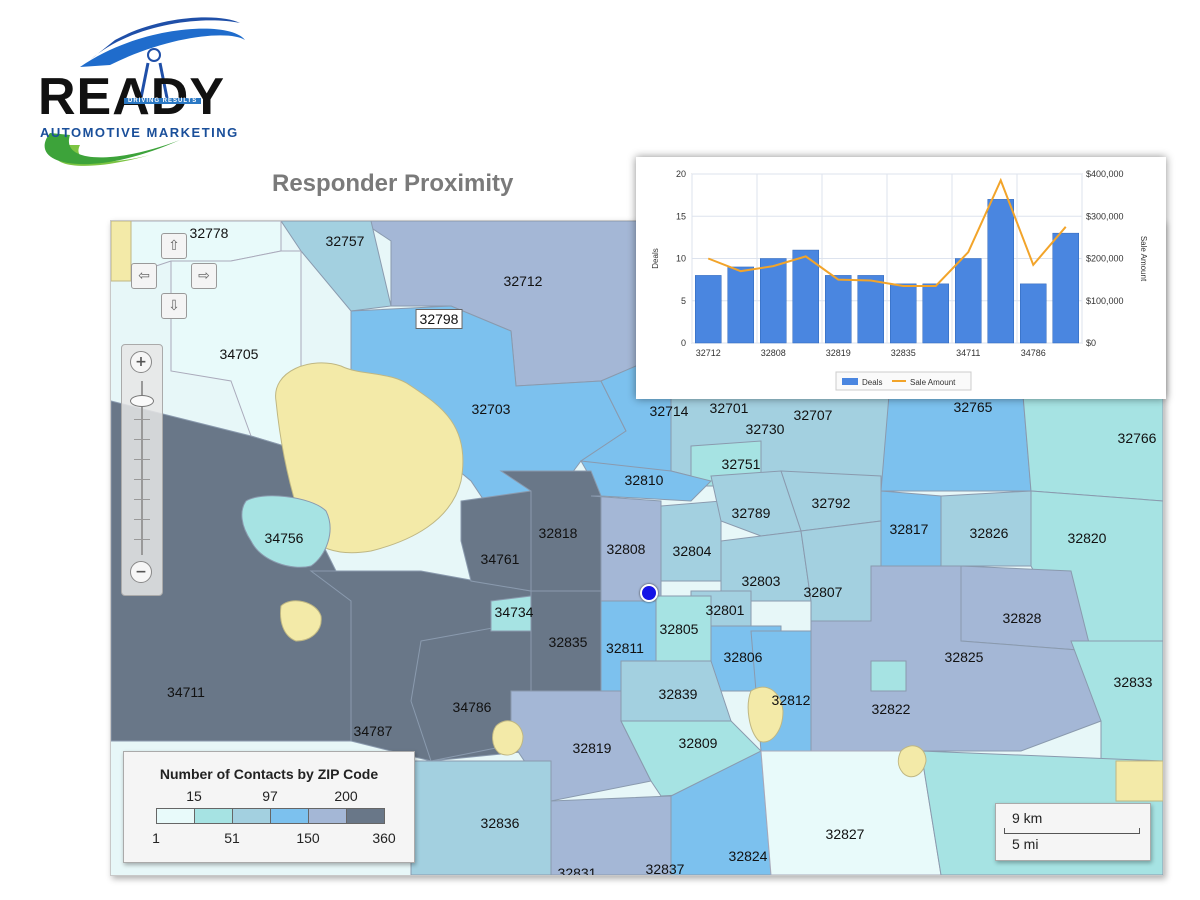 This screenshot has width=1200, height=900. I want to click on pan-up-button: ⇧, so click(174, 246).